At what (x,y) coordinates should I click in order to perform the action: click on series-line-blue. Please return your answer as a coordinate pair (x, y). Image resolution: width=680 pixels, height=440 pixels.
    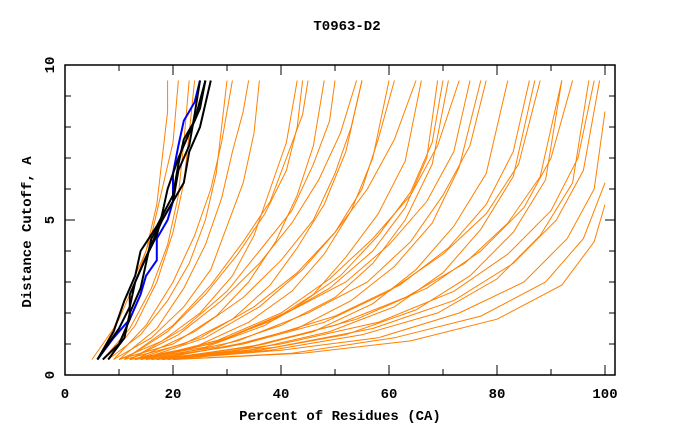
    Looking at the image, I should click on (148, 220).